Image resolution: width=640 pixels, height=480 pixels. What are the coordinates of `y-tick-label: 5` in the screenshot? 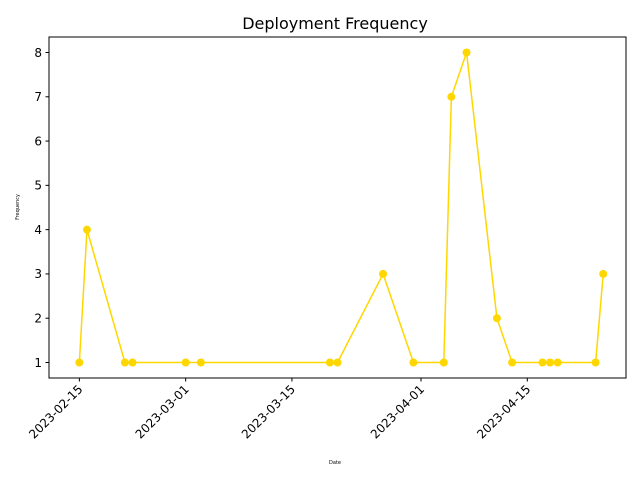 It's located at (38, 186).